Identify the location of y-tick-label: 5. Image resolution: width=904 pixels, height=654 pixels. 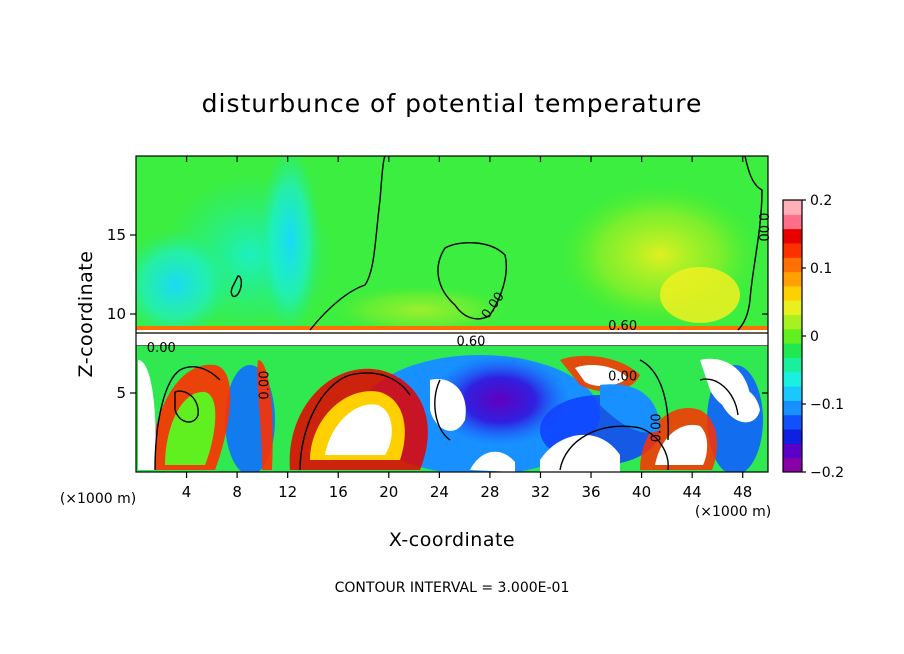
(121, 393).